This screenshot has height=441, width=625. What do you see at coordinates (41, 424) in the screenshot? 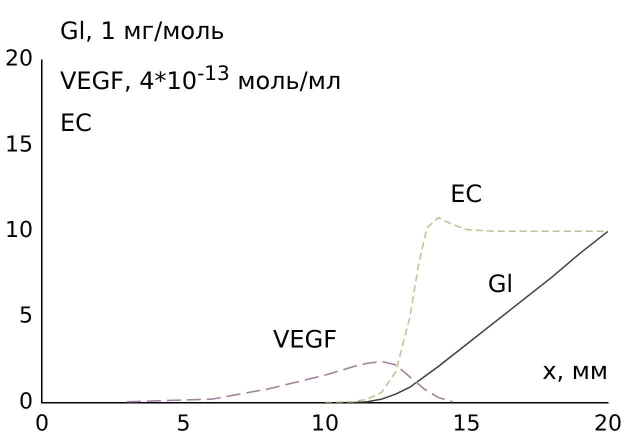
I see `x-tick-label: 0` at bounding box center [41, 424].